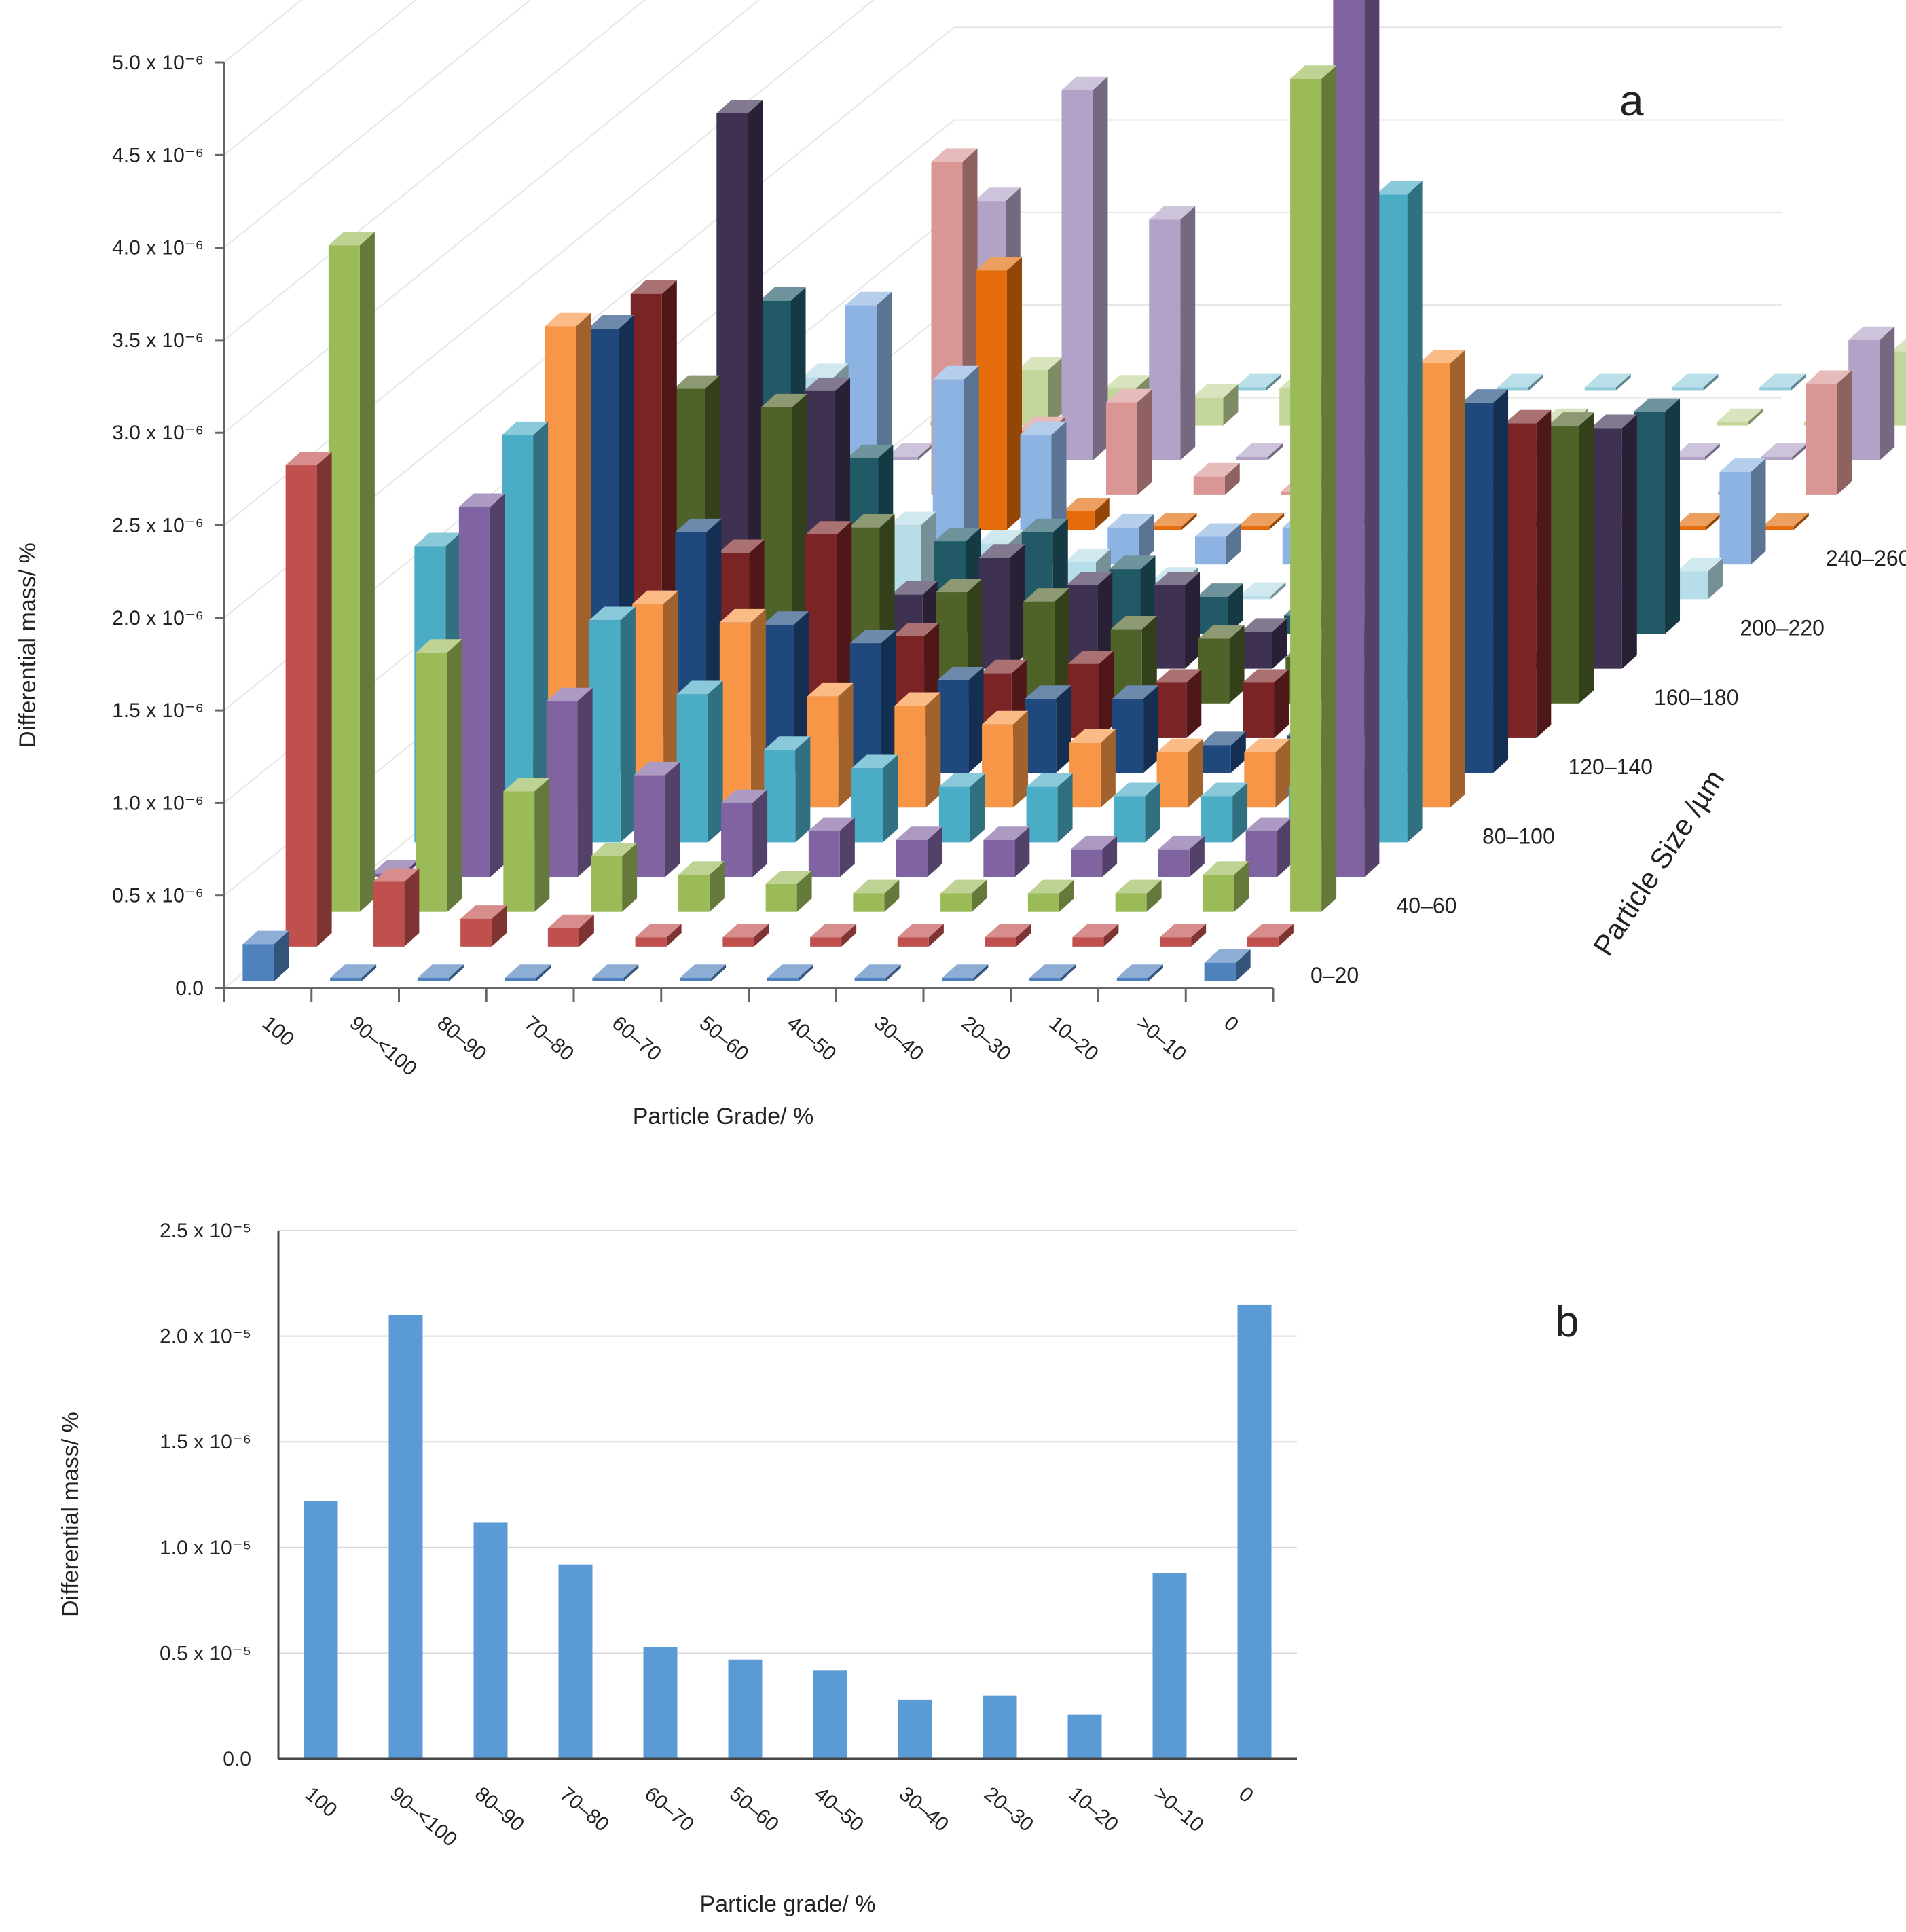 This screenshot has height=1932, width=1906. Describe the element at coordinates (499, 1809) in the screenshot. I see `b-x-tick-label: 80–90` at that location.